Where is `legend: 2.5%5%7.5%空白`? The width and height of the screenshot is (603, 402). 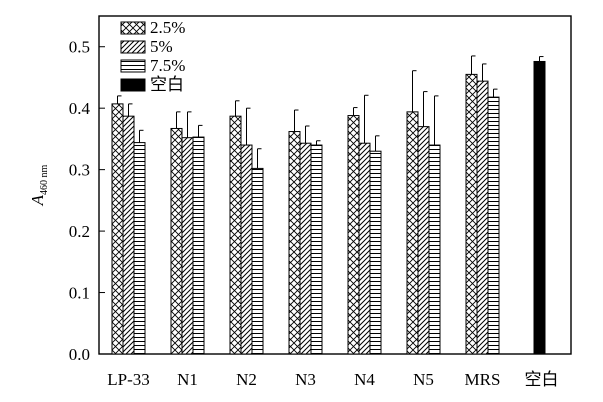 legend: 2.5%5%7.5%空白 is located at coordinates (152, 56).